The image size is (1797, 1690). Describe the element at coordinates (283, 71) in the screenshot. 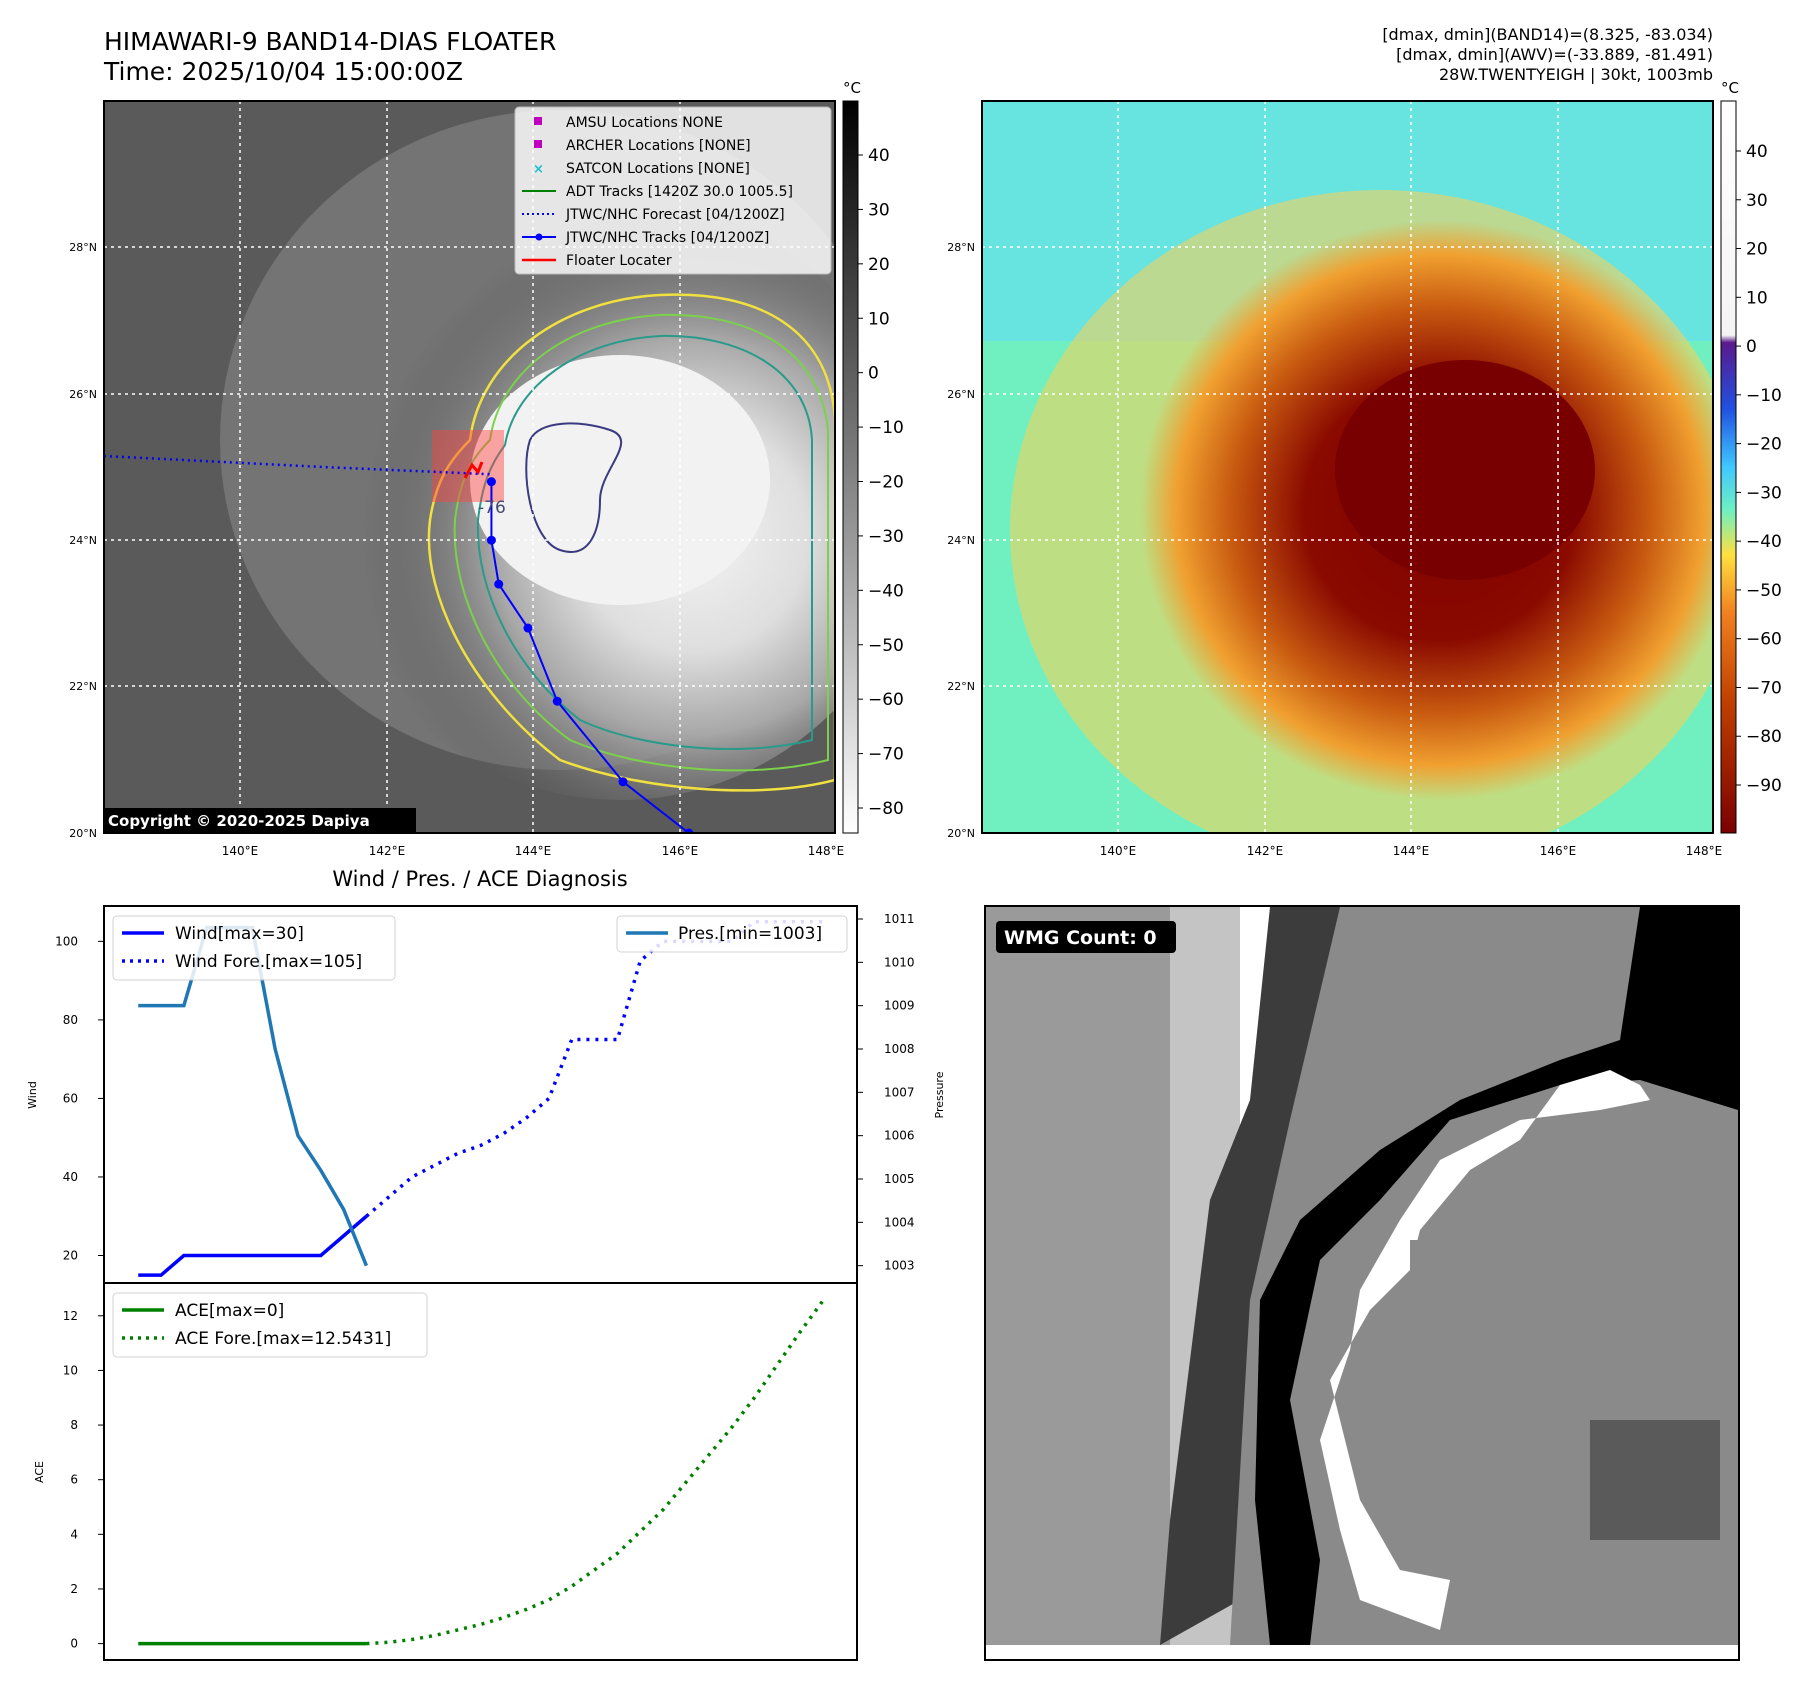

I see `figure-time: Time: 2025/10/04 15:00:00Z` at that location.